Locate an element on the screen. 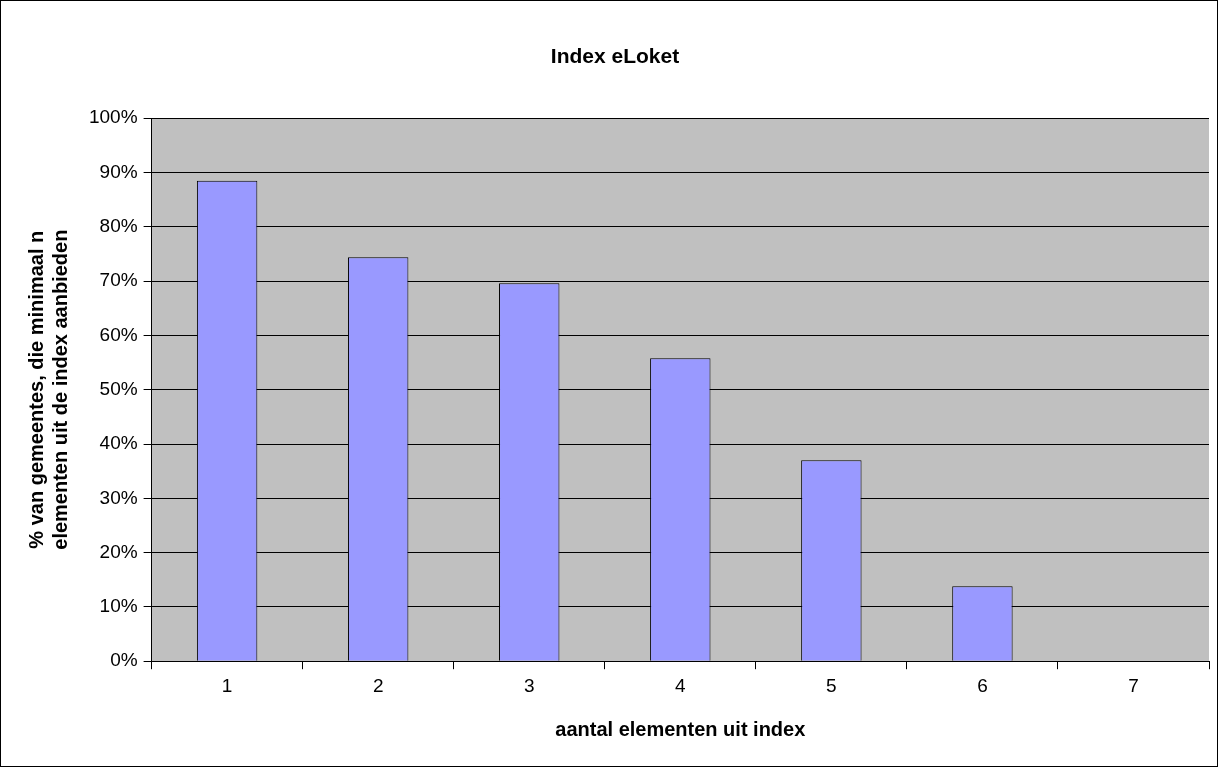 This screenshot has width=1218, height=767. x-tick-label: 3 is located at coordinates (529, 685).